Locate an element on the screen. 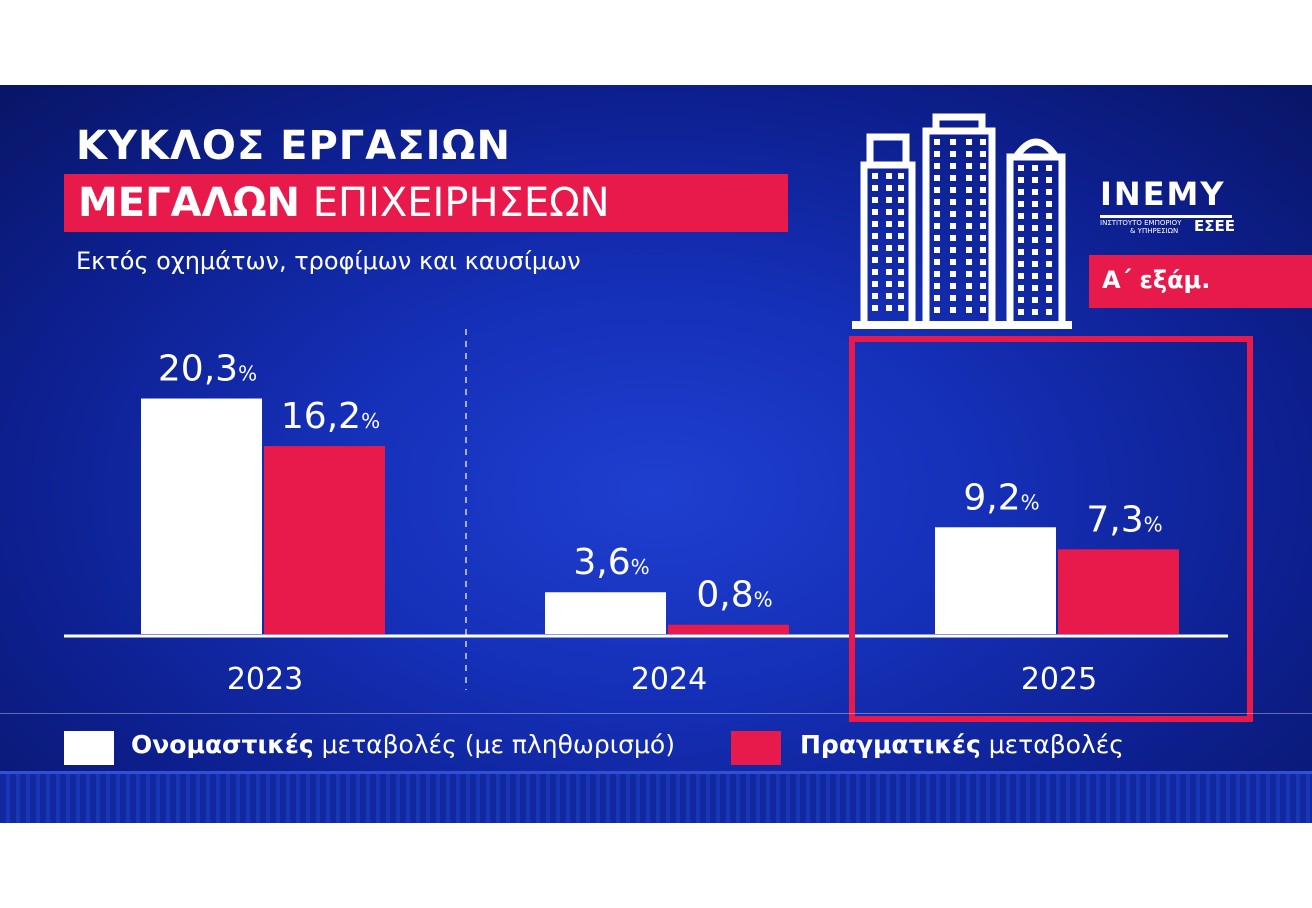  legend is located at coordinates (656, 742).